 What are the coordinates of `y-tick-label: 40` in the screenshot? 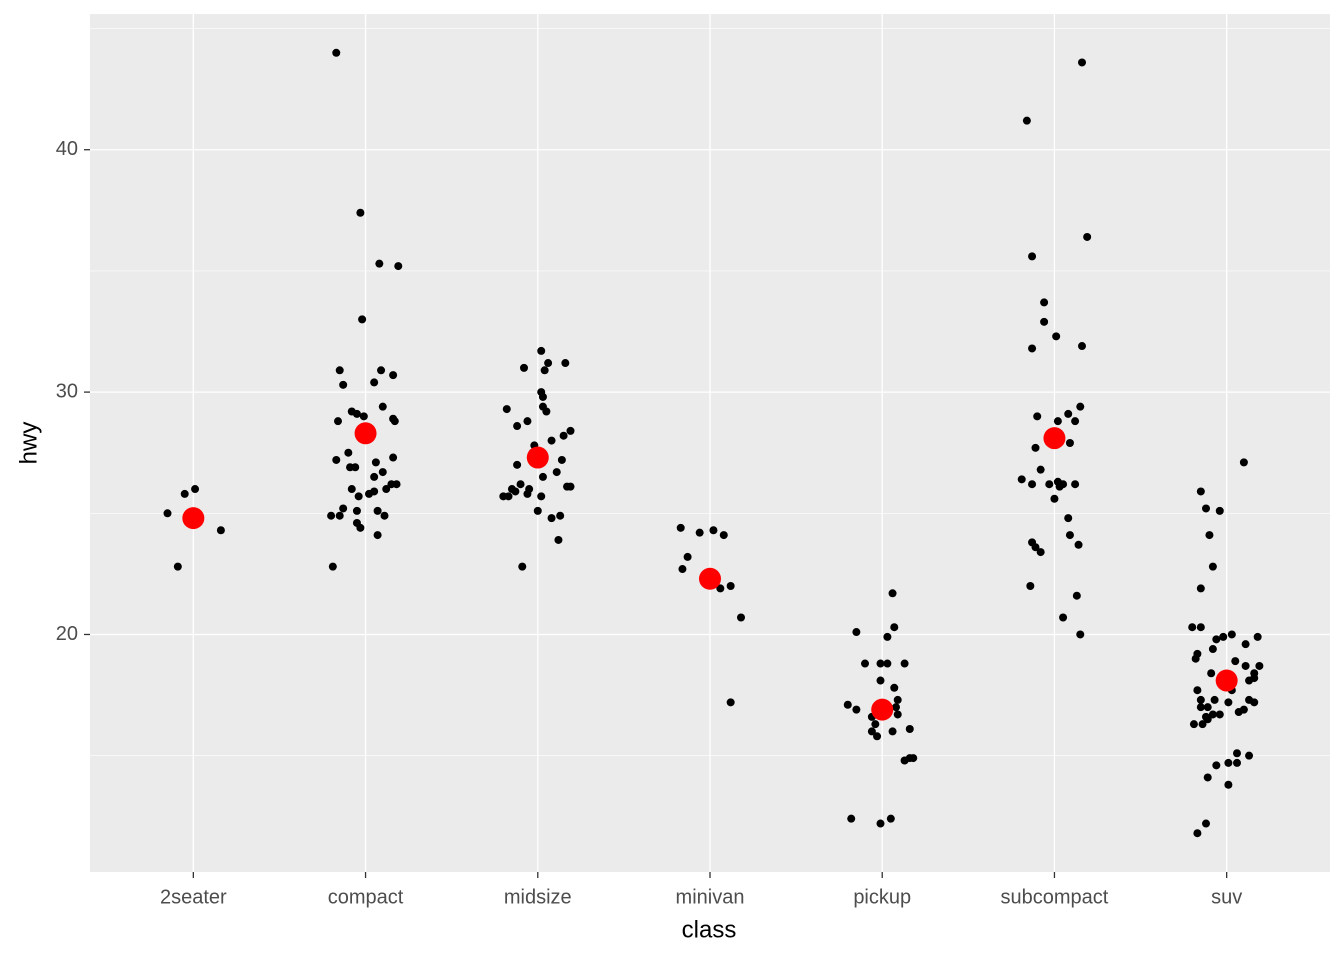 It's located at (67, 149).